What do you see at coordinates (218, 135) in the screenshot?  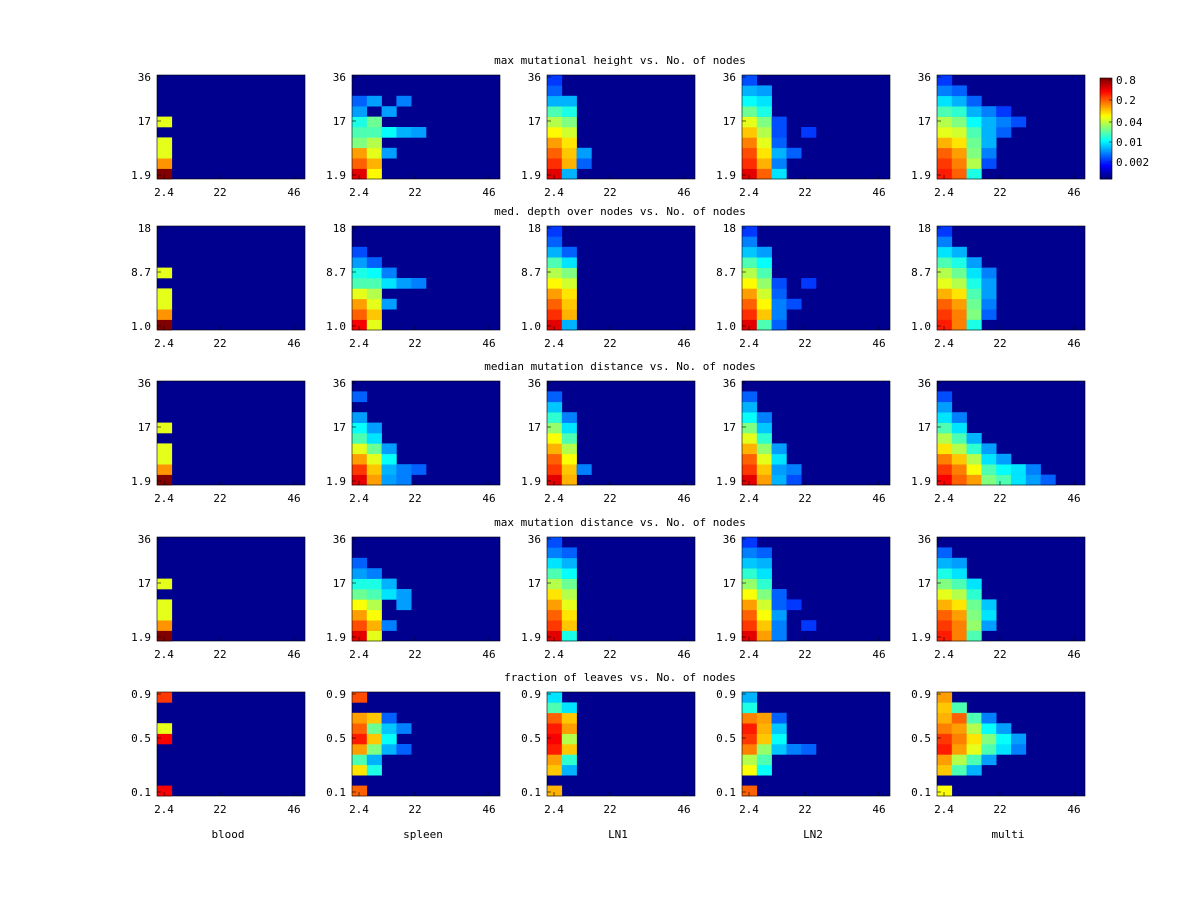 I see `heatmap-panel-blood: 36 17 1.92.4 22 46` at bounding box center [218, 135].